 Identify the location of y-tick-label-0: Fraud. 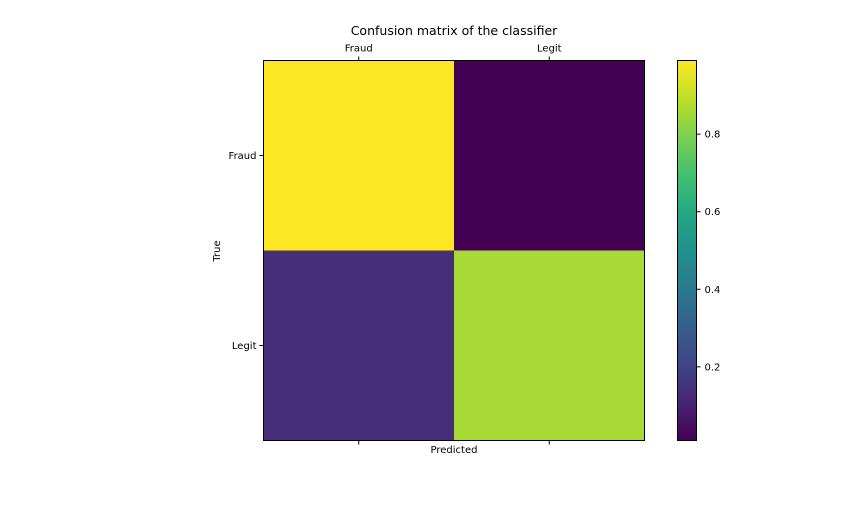
(243, 156).